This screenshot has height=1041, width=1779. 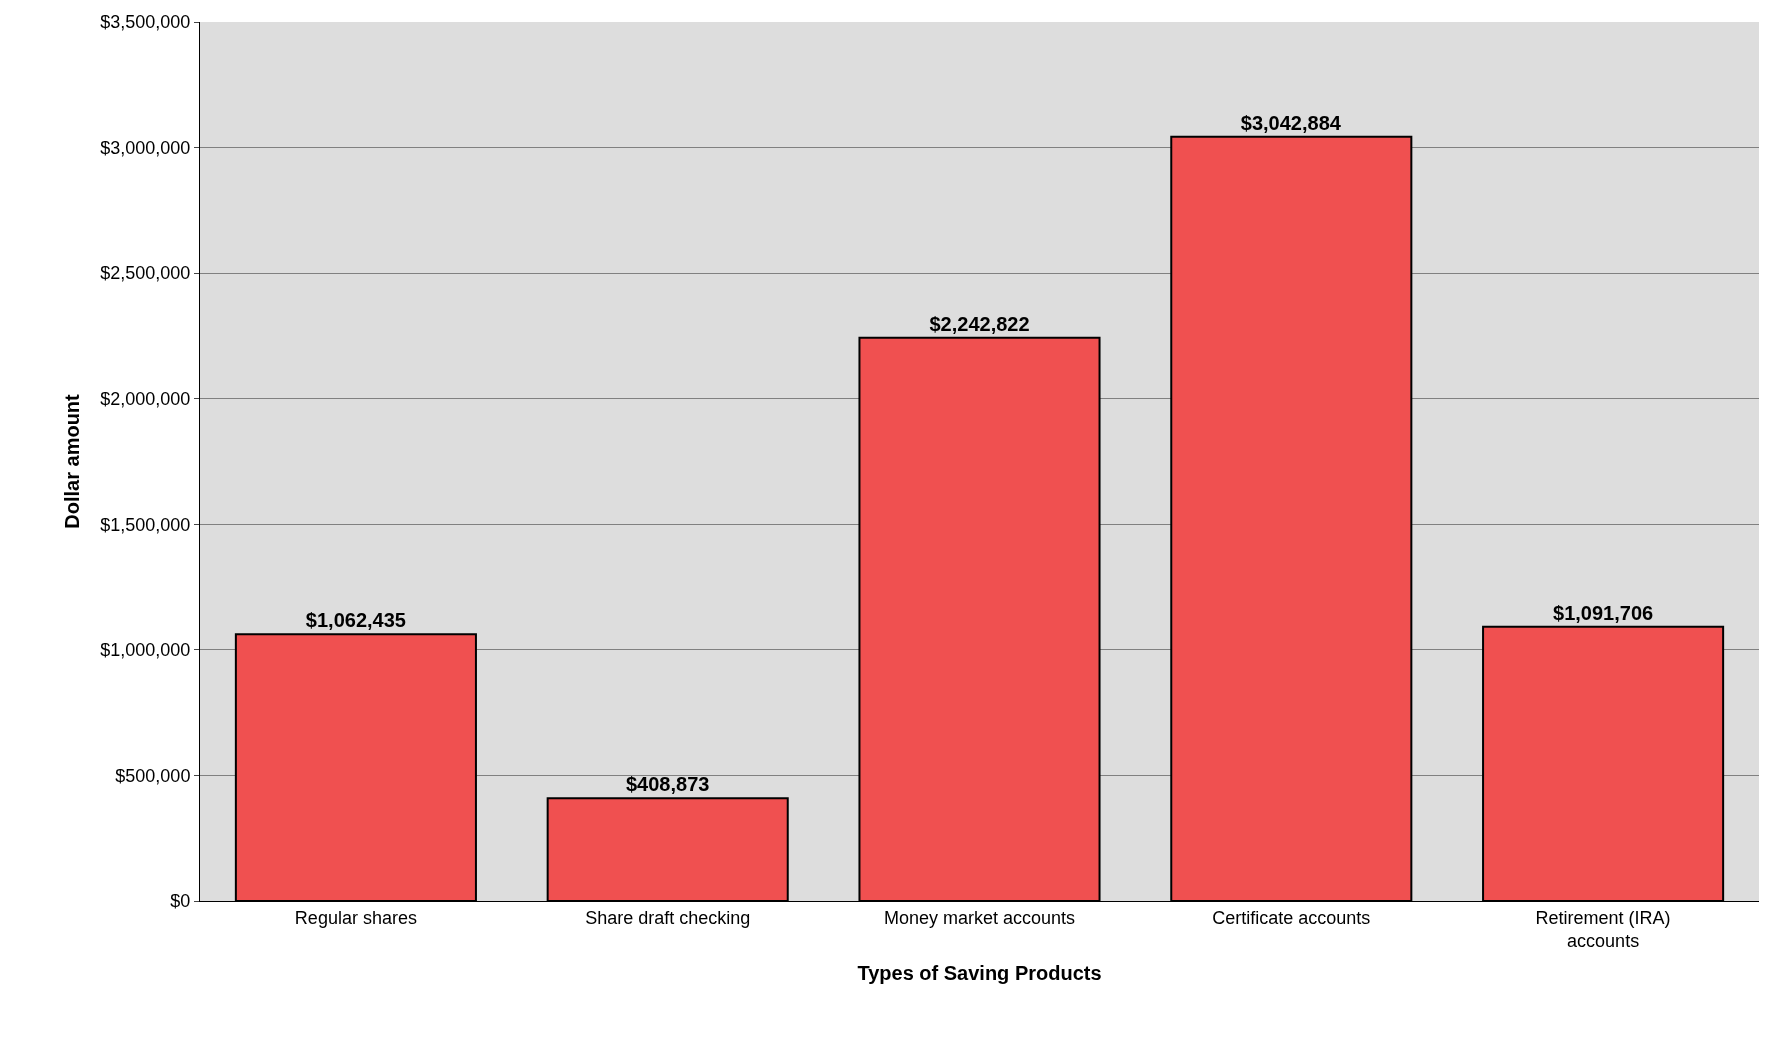 What do you see at coordinates (145, 524) in the screenshot?
I see `y-tick-label: $1,500,000` at bounding box center [145, 524].